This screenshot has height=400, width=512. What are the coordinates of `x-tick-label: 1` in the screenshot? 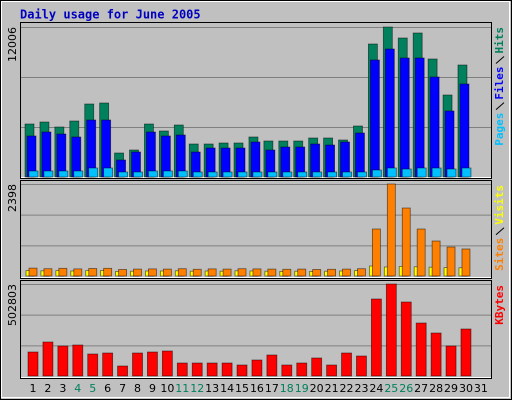 It's located at (33, 388).